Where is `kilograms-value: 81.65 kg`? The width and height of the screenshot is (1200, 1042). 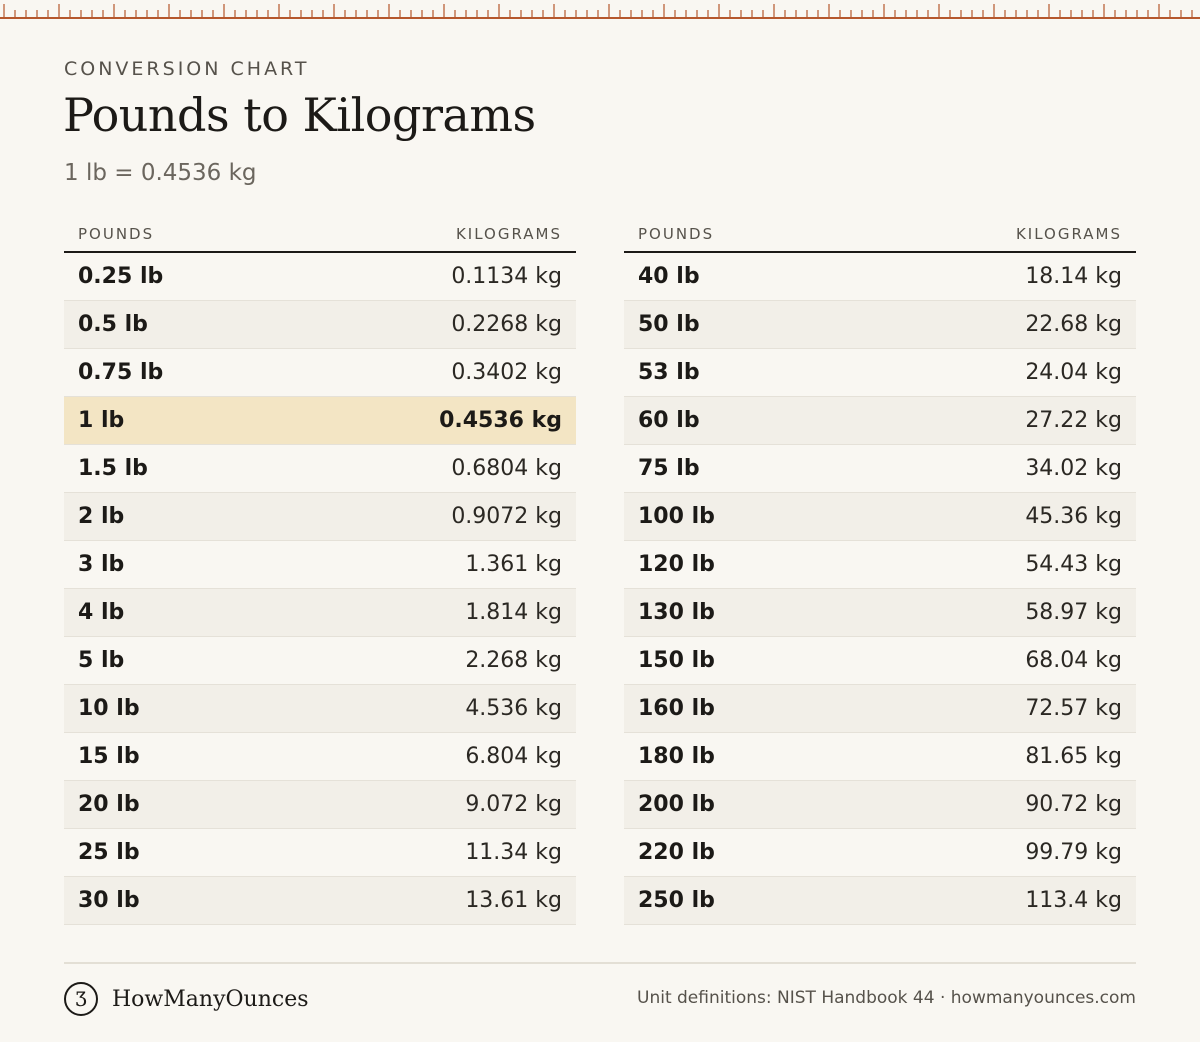 kilograms-value: 81.65 kg is located at coordinates (1073, 756).